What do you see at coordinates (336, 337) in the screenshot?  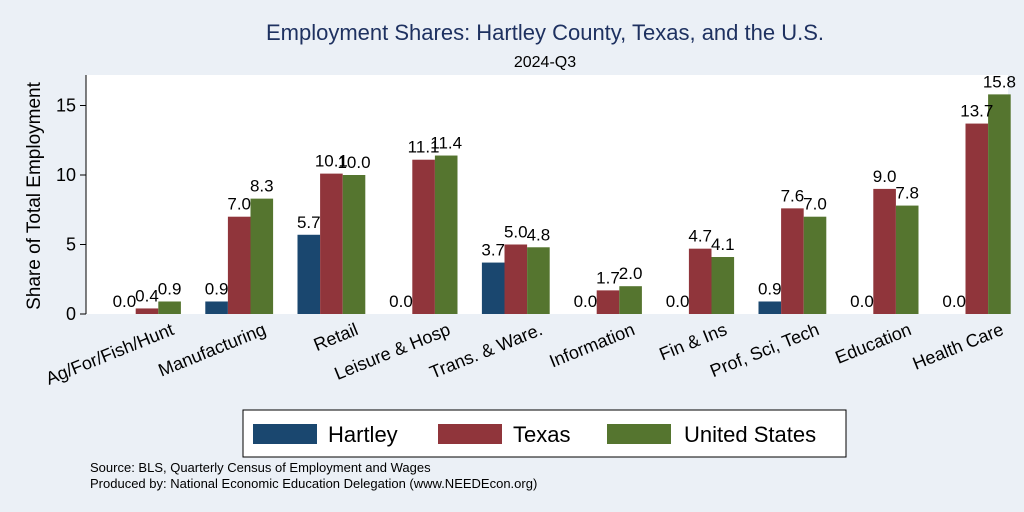 I see `category-label: Retail` at bounding box center [336, 337].